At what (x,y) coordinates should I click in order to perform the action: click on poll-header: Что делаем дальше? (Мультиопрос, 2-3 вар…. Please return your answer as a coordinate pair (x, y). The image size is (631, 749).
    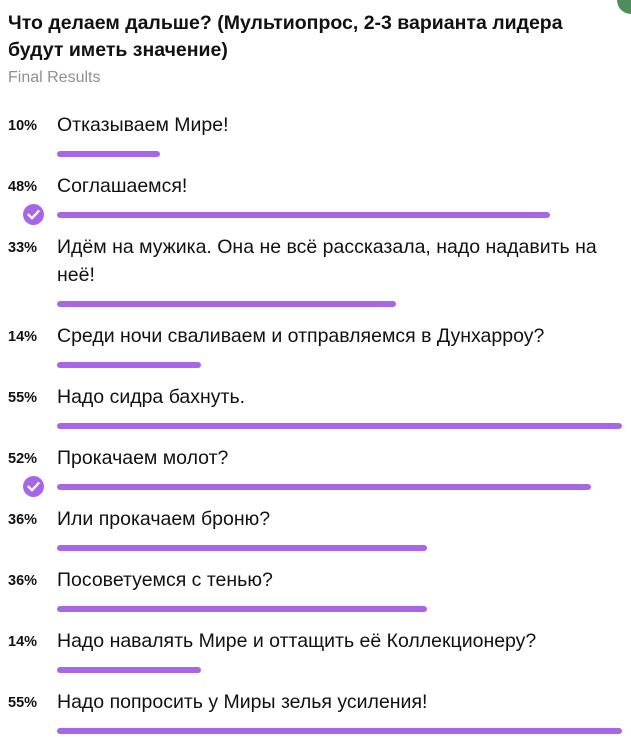
    Looking at the image, I should click on (308, 48).